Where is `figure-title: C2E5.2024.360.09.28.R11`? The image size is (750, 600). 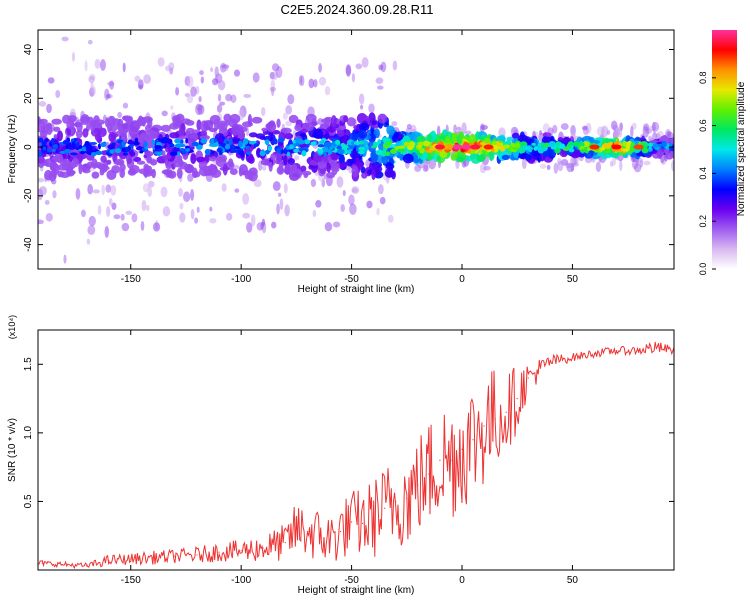 figure-title: C2E5.2024.360.09.28.R11 is located at coordinates (357, 9).